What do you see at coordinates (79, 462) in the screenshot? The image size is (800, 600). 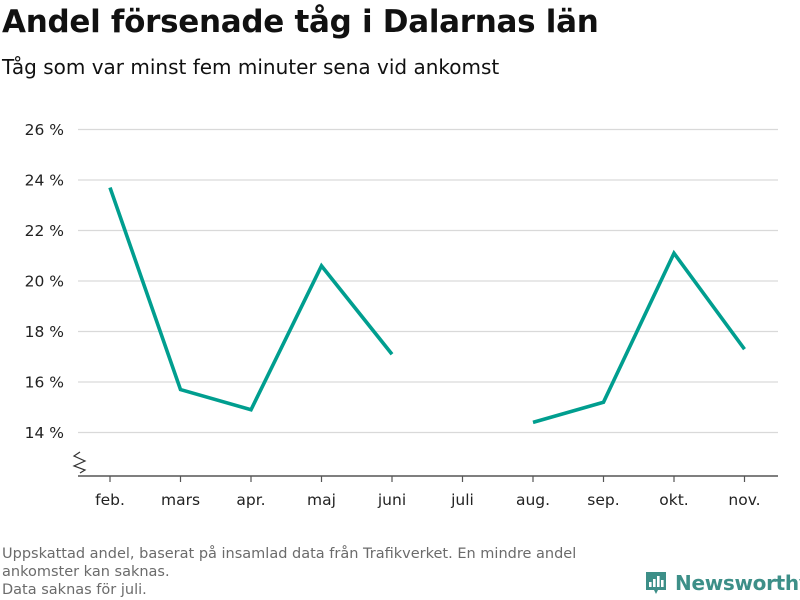 I see `y-axis-break-icon` at bounding box center [79, 462].